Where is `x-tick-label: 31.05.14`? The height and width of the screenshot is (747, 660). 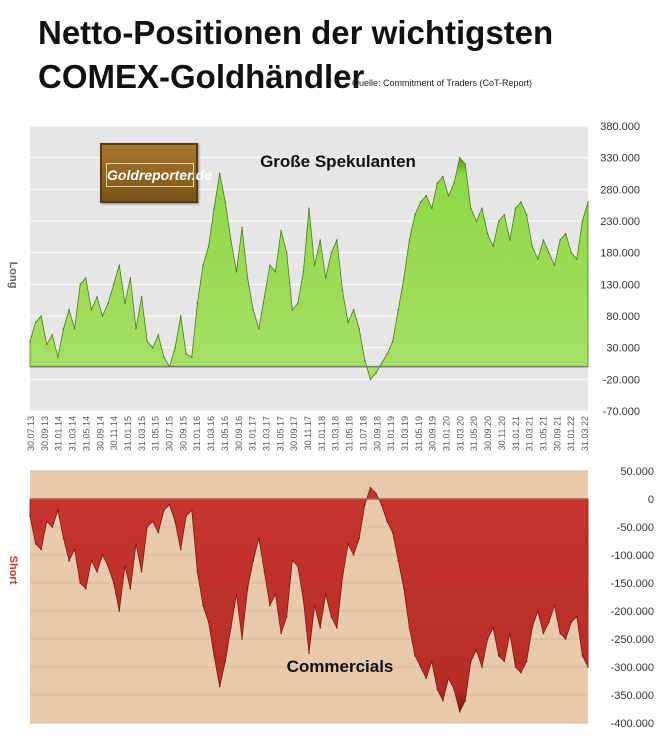 x-tick-label: 31.05.14 is located at coordinates (86, 433).